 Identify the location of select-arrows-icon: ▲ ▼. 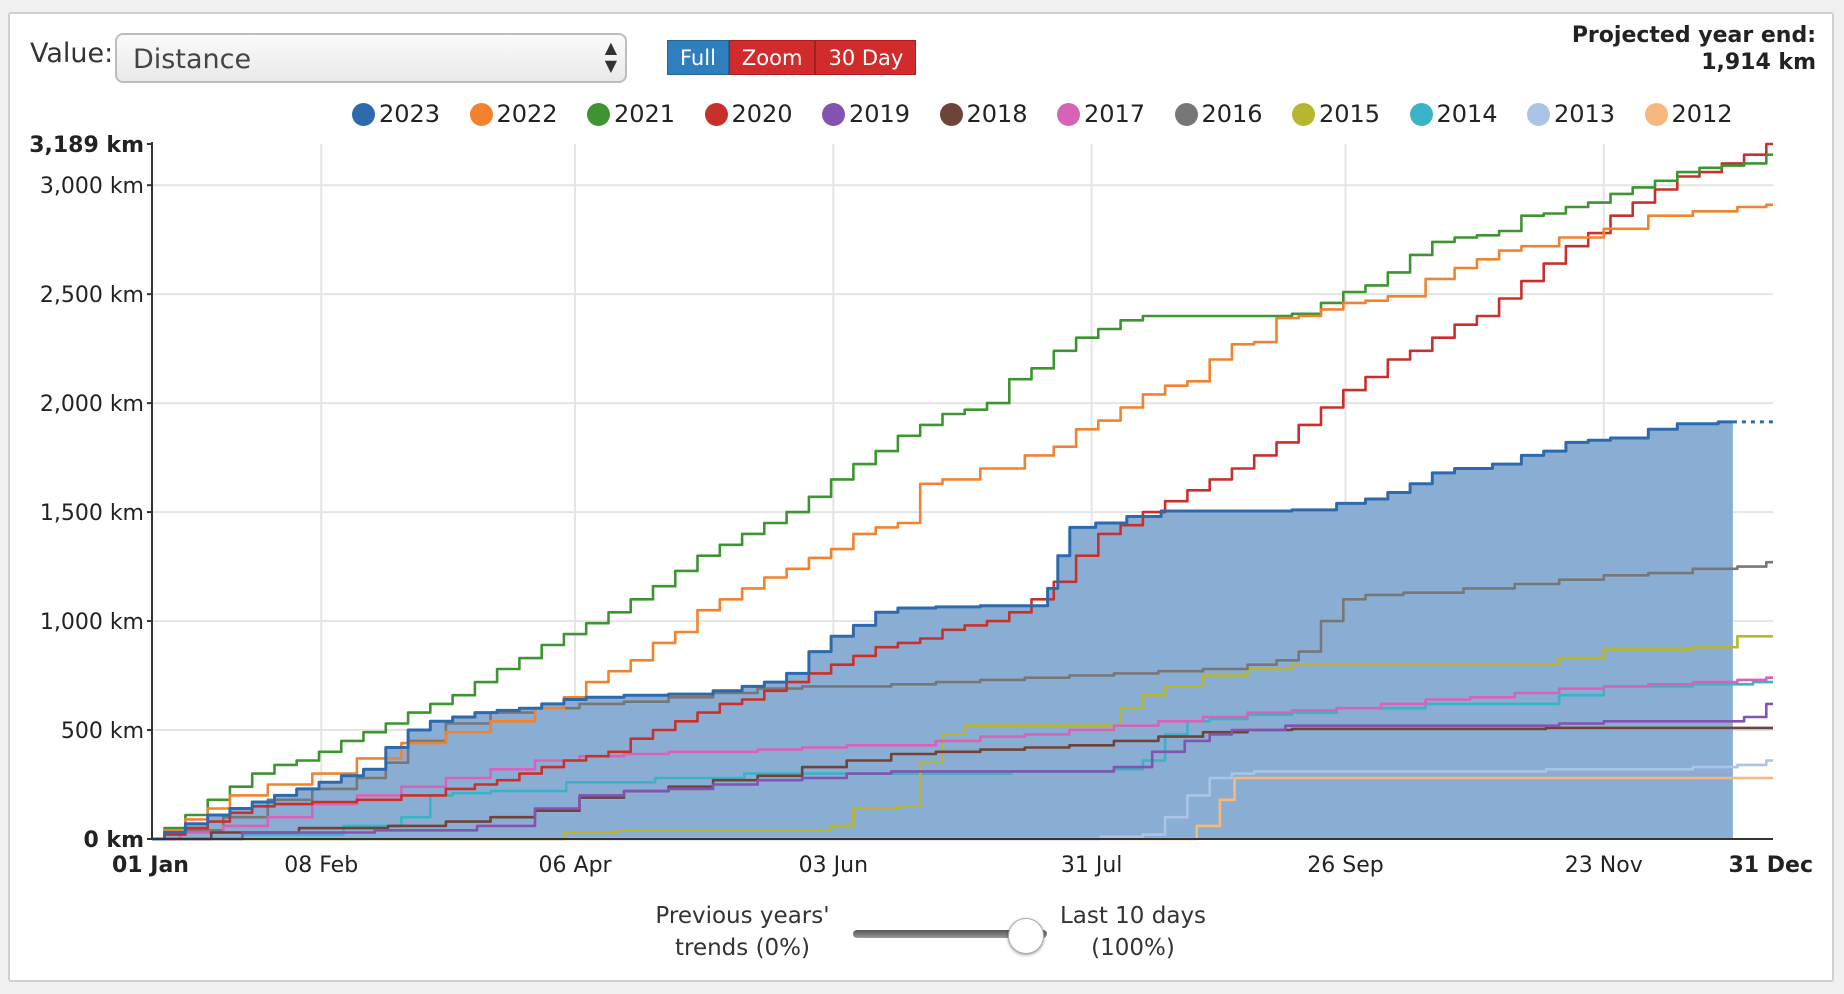
(610, 56).